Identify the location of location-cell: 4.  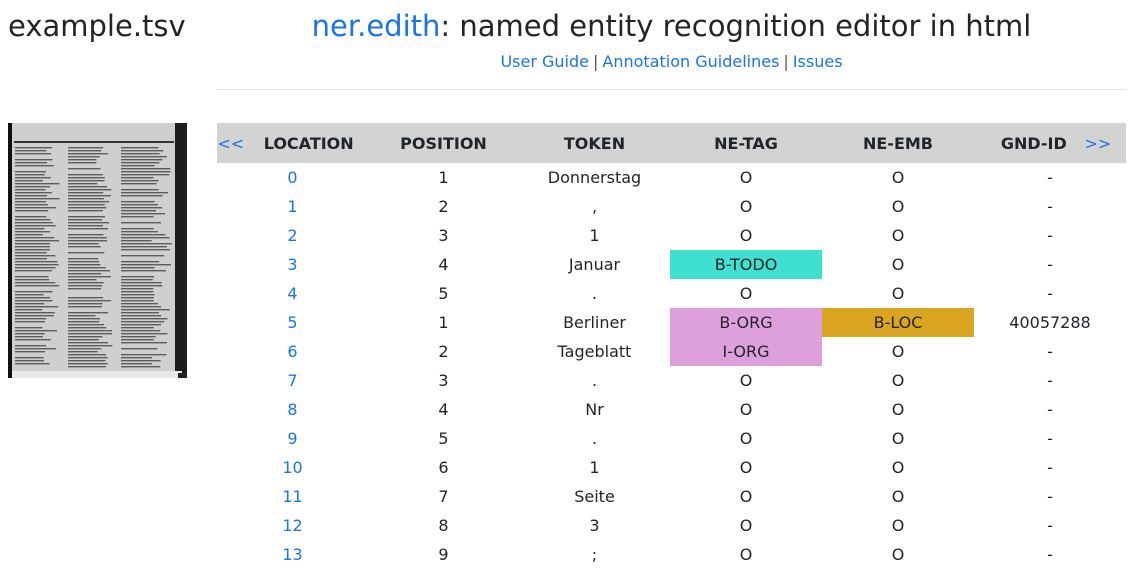
(292, 293).